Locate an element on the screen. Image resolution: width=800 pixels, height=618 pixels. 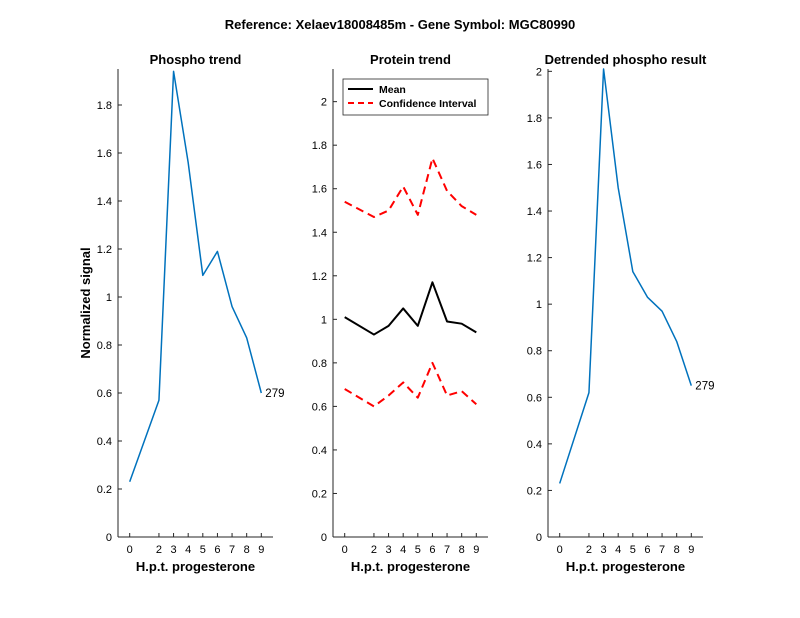
panel-title: Detrended phospho result is located at coordinates (626, 59).